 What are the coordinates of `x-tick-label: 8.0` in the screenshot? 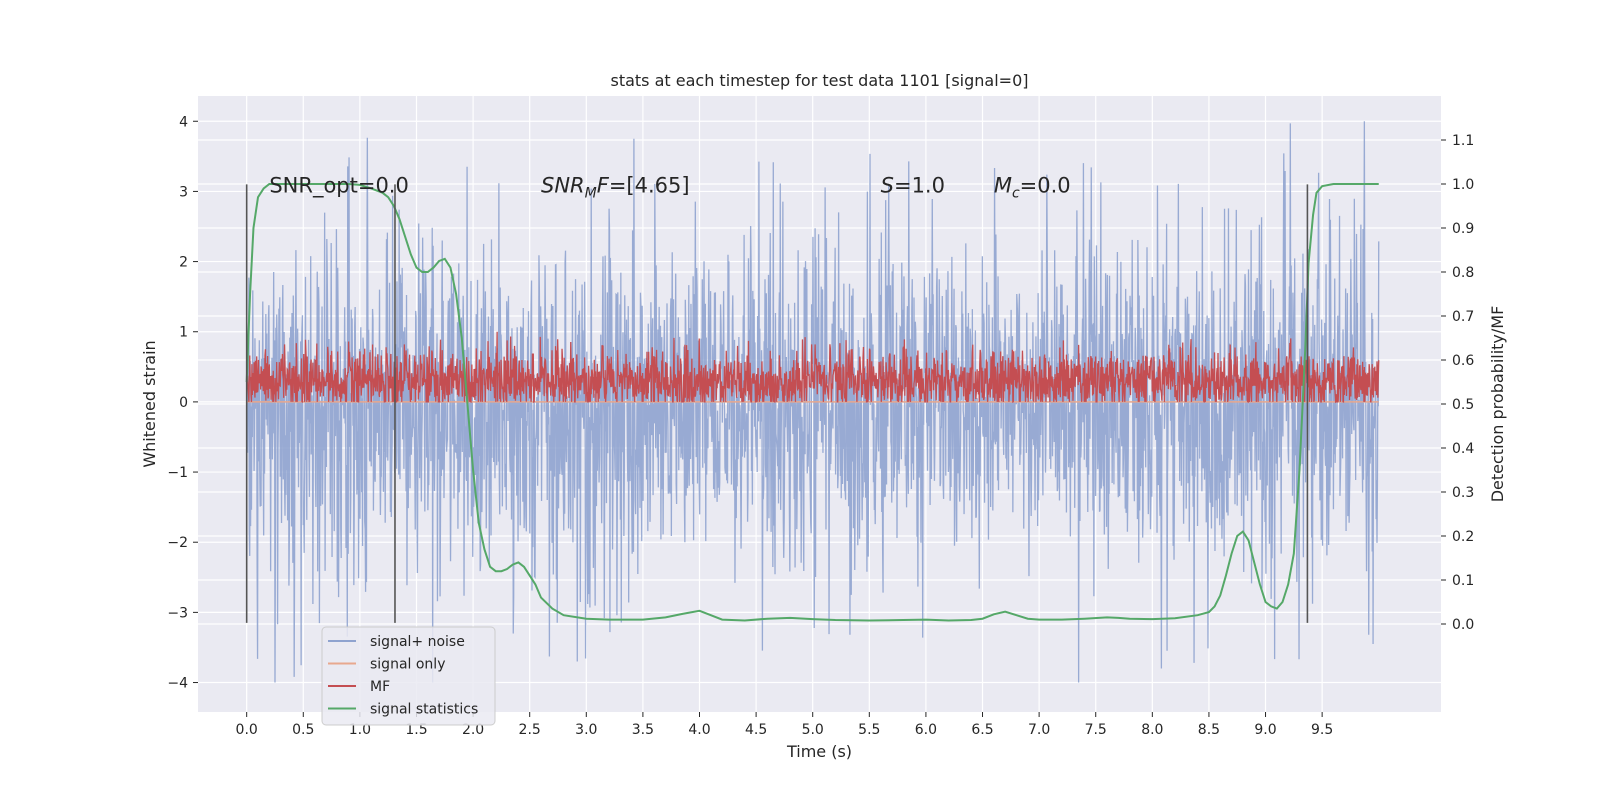 It's located at (1152, 730).